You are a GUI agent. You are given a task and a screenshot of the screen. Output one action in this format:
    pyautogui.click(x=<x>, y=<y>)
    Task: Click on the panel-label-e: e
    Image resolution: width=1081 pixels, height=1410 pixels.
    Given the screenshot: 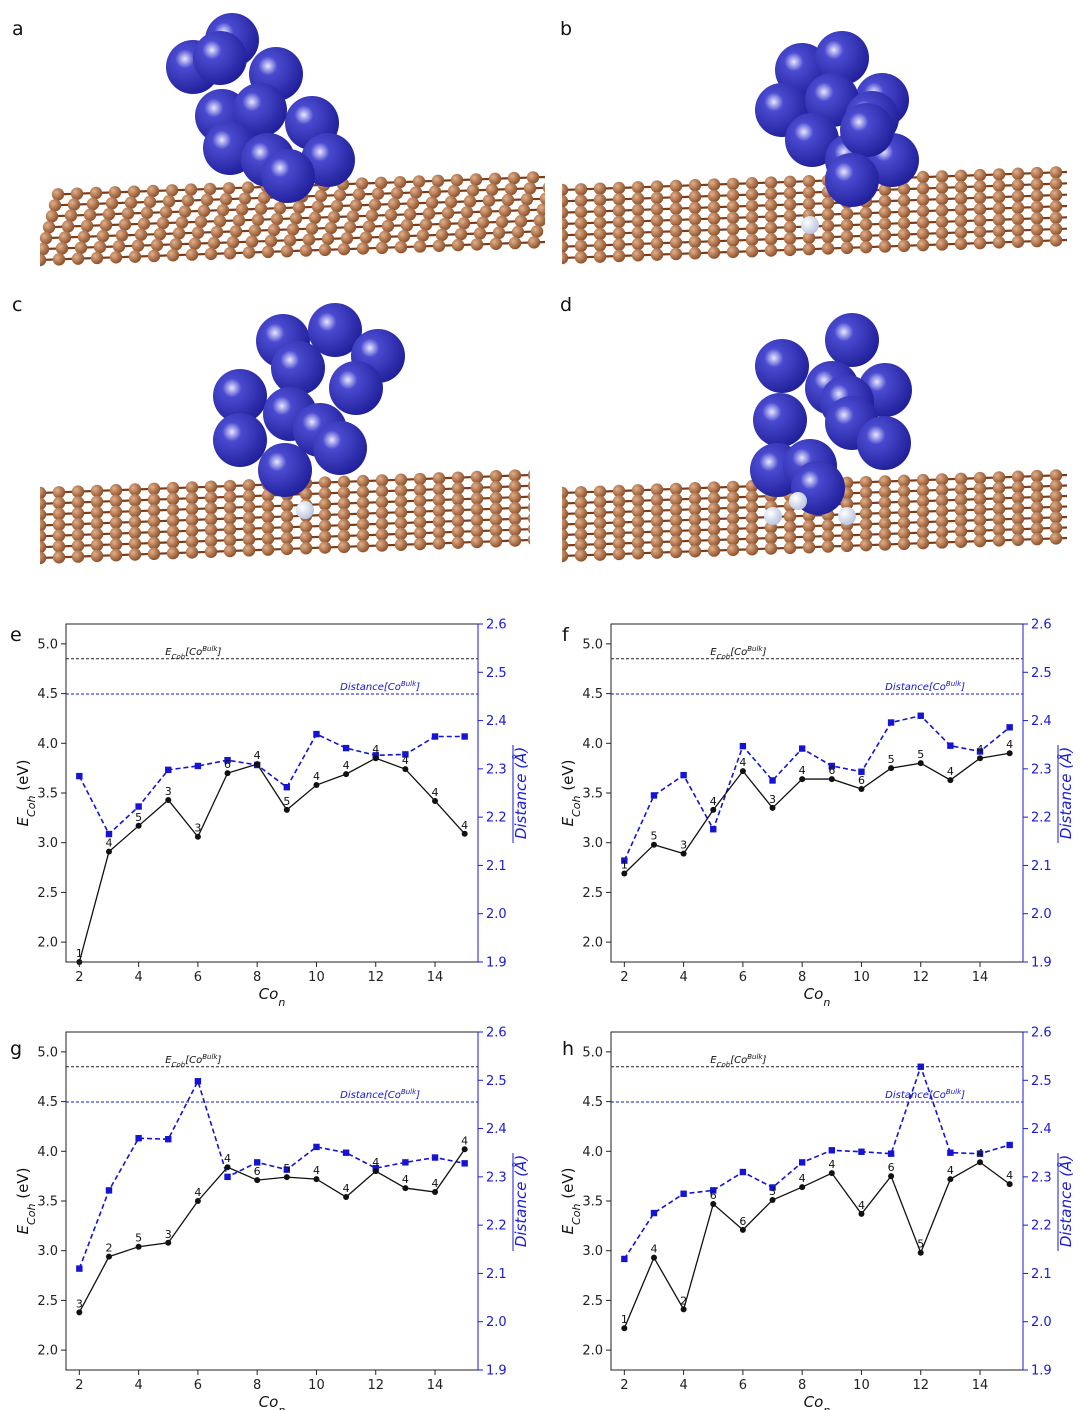 What is the action you would take?
    pyautogui.click(x=16, y=635)
    